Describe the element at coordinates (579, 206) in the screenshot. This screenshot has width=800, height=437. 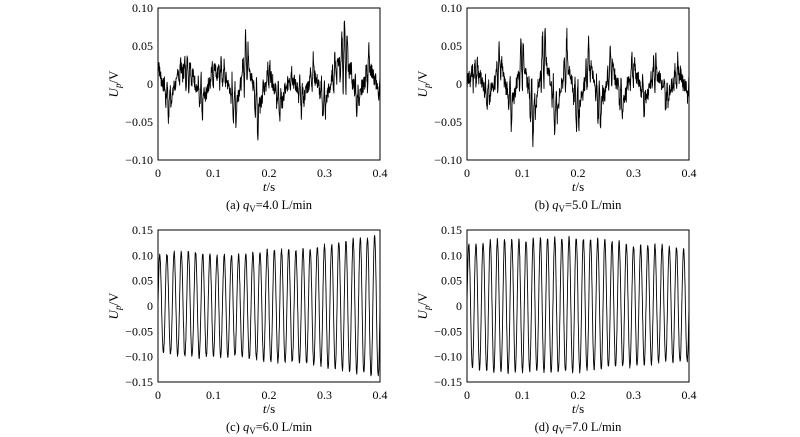
I see `panel-caption: (b) qV=5.0 L/min` at that location.